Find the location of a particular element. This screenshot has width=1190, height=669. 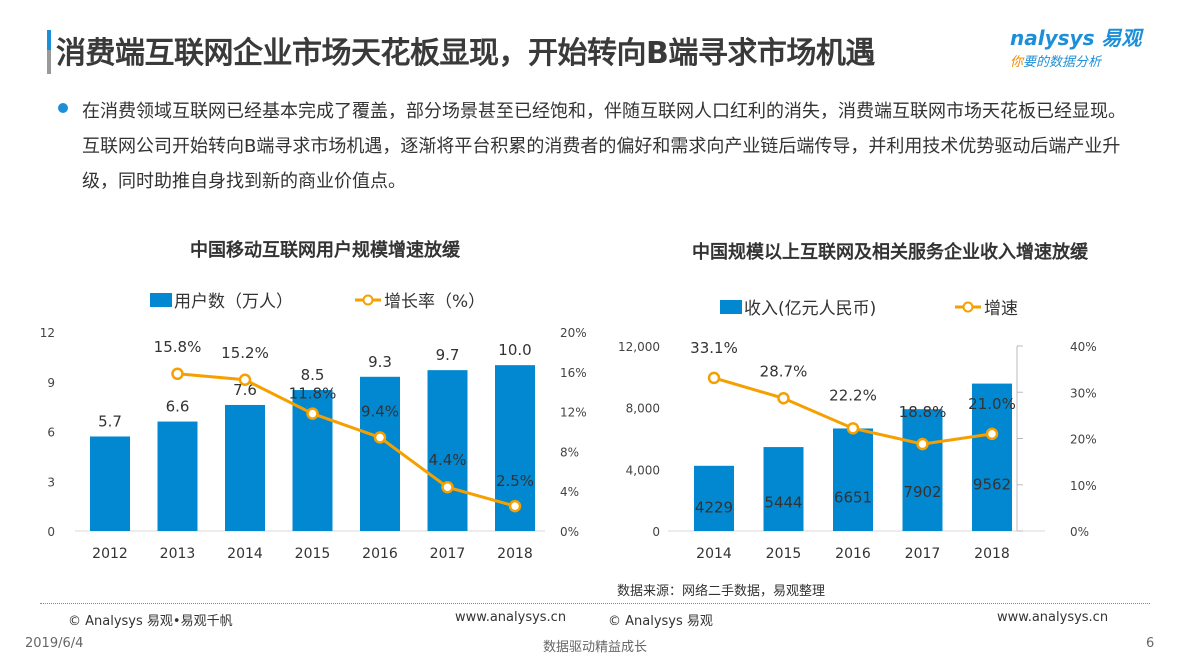

y2-tick-label: 30% is located at coordinates (1083, 393).